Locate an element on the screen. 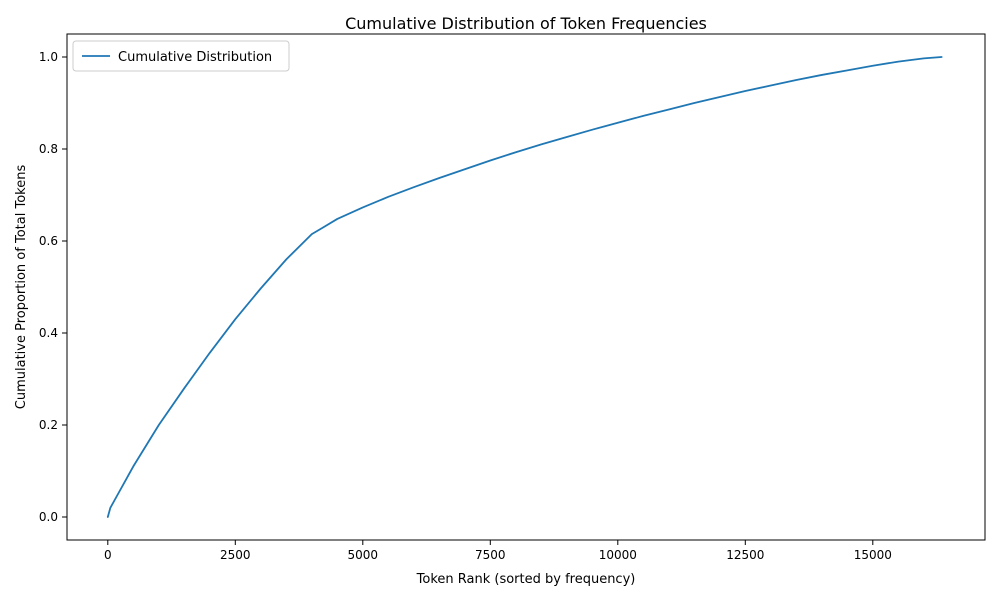 This screenshot has height=604, width=1000. legend-label: Cumulative Distribution is located at coordinates (195, 57).